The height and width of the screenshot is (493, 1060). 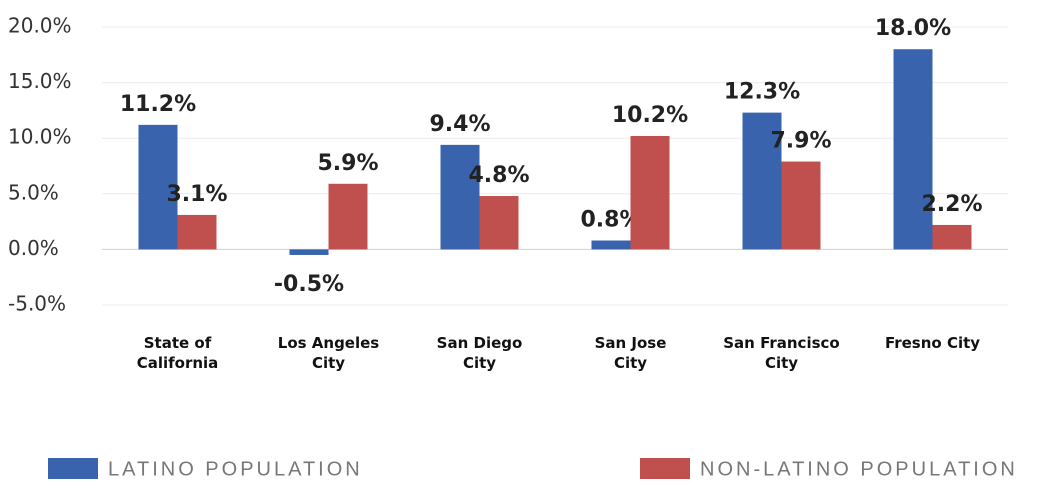 What do you see at coordinates (37, 304) in the screenshot?
I see `y-tick-label: -5.0%` at bounding box center [37, 304].